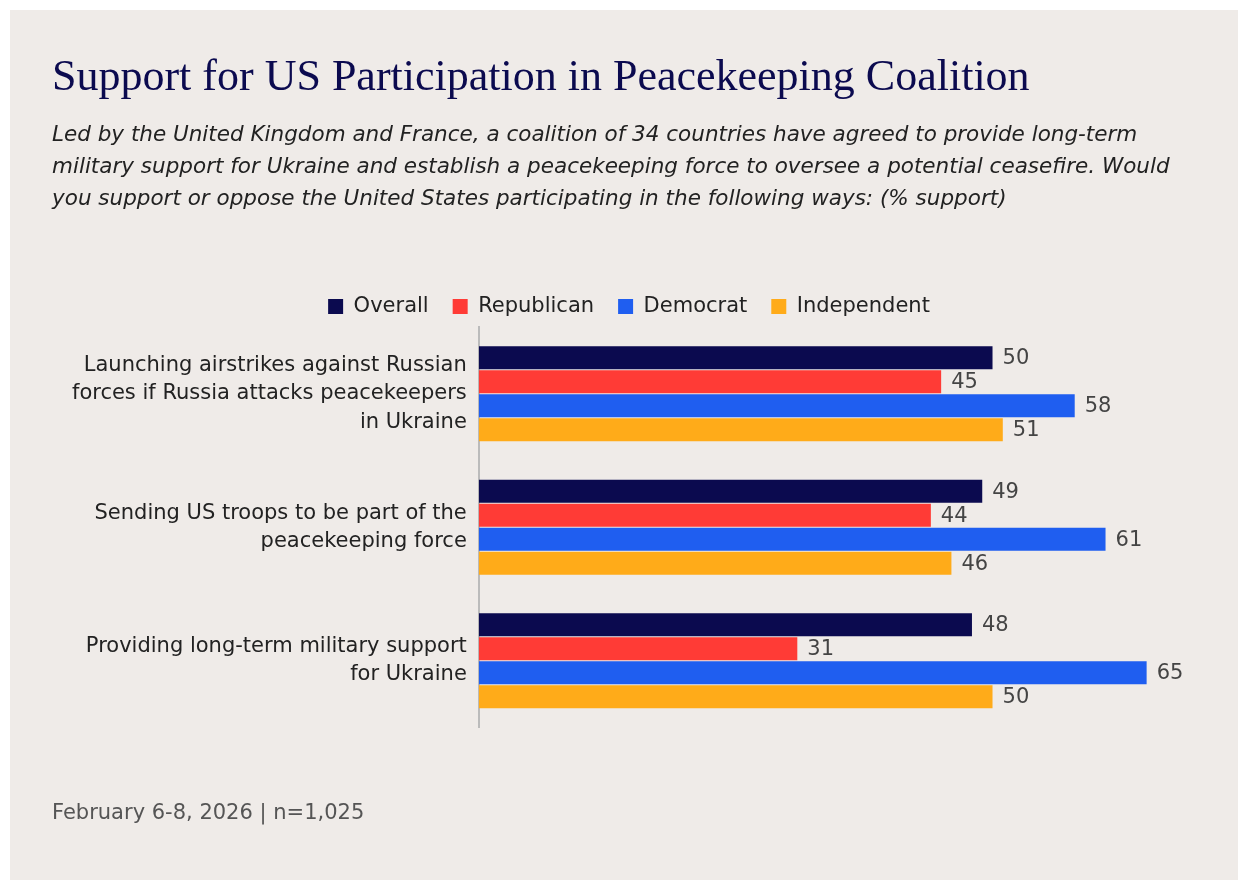 This screenshot has height=890, width=1248. I want to click on y-tick-label: Launching airstrikes against Russian forces if Russia attacks peacekeepers in Ukraine, so click(269, 392).